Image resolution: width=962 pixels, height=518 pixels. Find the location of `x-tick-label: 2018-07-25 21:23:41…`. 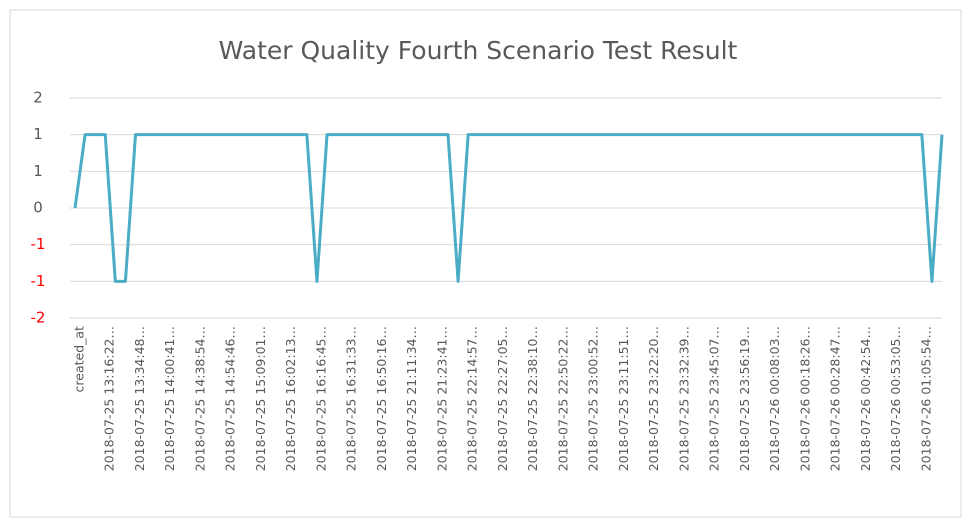

x-tick-label: 2018-07-25 21:23:41… is located at coordinates (441, 398).